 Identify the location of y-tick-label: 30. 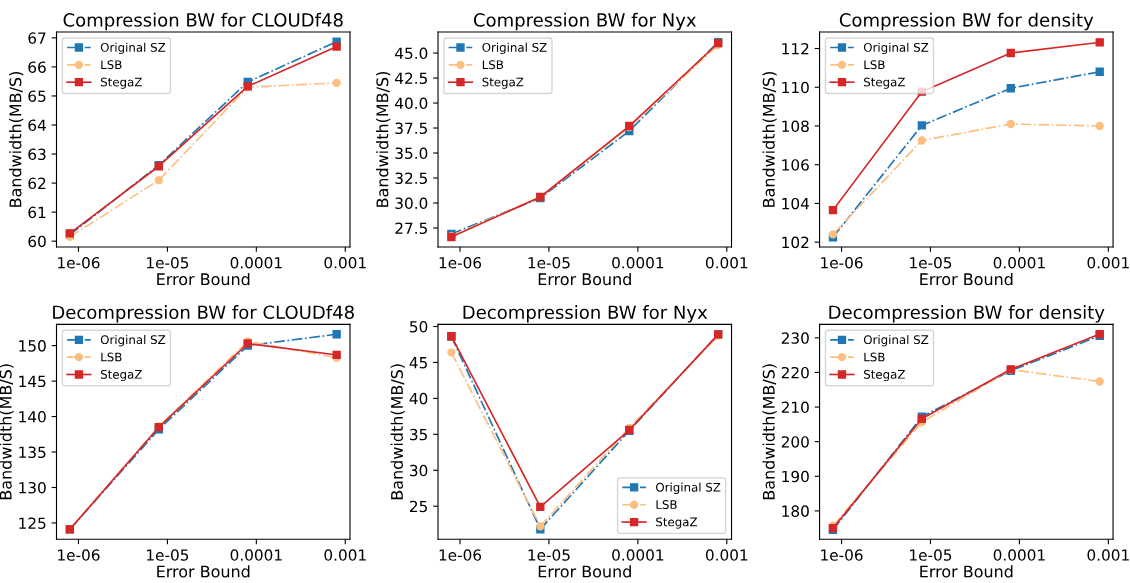
(419, 470).